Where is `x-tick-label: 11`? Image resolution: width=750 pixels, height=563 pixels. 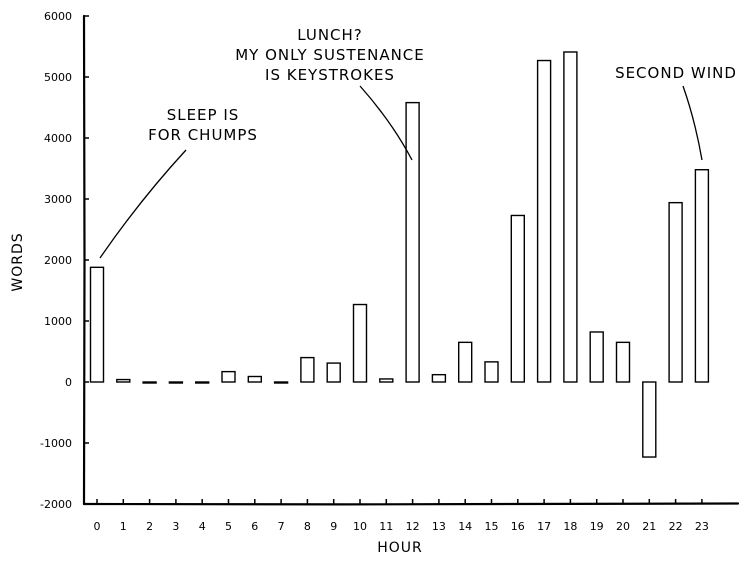
x-tick-label: 11 is located at coordinates (386, 526).